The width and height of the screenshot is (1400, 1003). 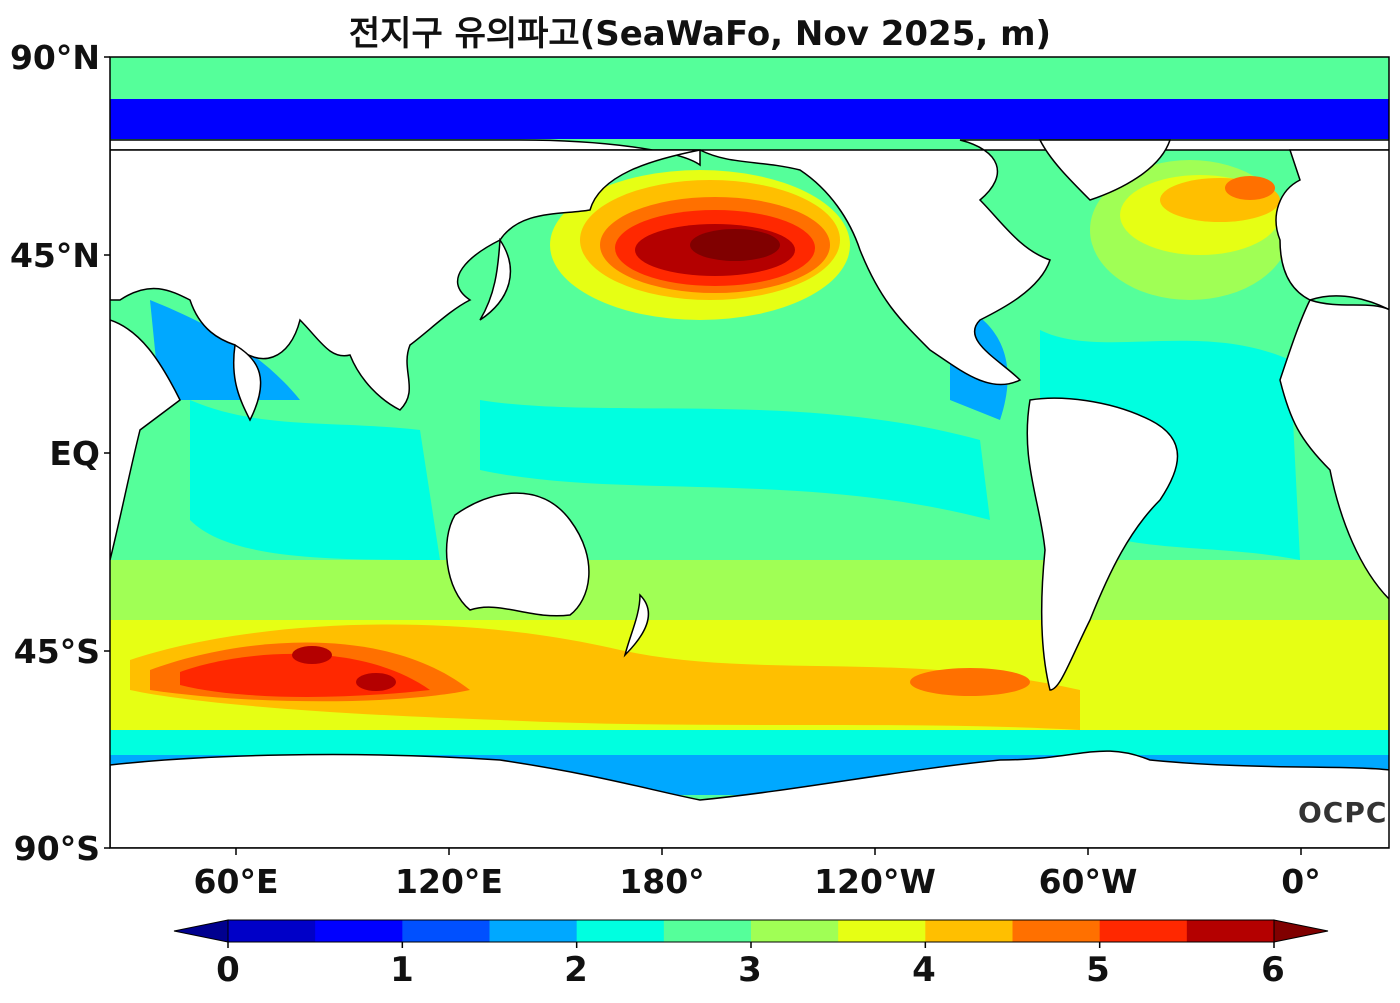 What do you see at coordinates (1102, 544) in the screenshot?
I see `south-america` at bounding box center [1102, 544].